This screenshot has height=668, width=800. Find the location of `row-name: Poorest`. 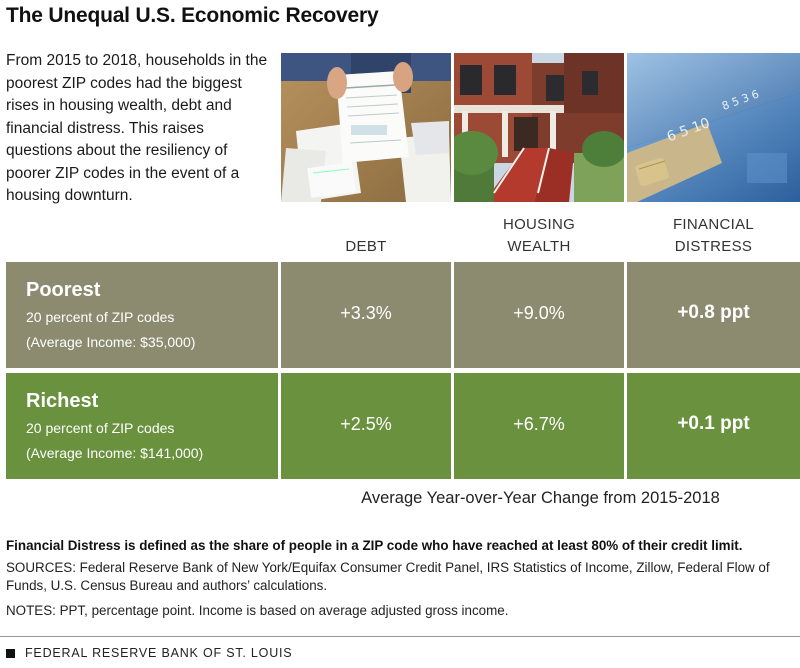

row-name: Poorest is located at coordinates (63, 290).